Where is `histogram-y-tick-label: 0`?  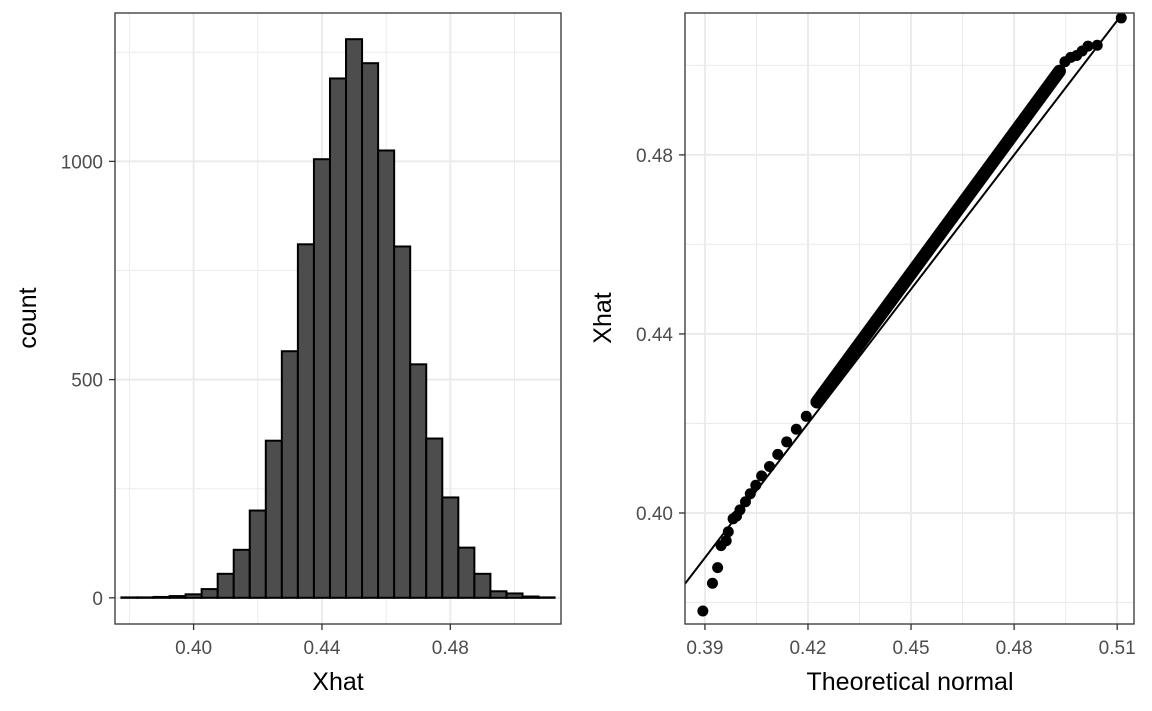
histogram-y-tick-label: 0 is located at coordinates (97, 599).